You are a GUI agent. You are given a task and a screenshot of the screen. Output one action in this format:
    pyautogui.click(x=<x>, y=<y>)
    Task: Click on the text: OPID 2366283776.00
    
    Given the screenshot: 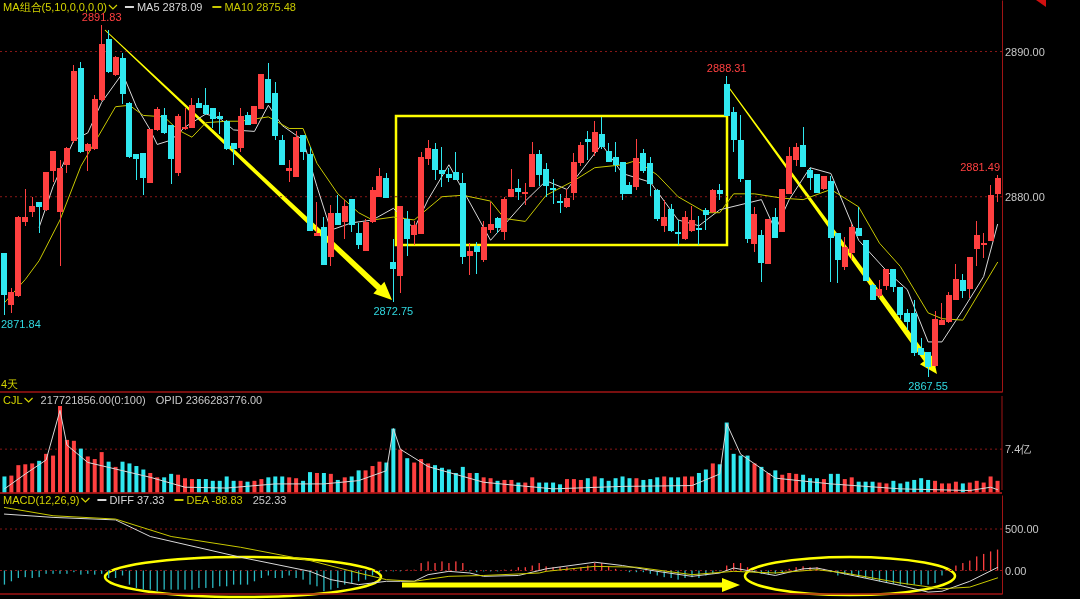 What is the action you would take?
    pyautogui.click(x=209, y=400)
    